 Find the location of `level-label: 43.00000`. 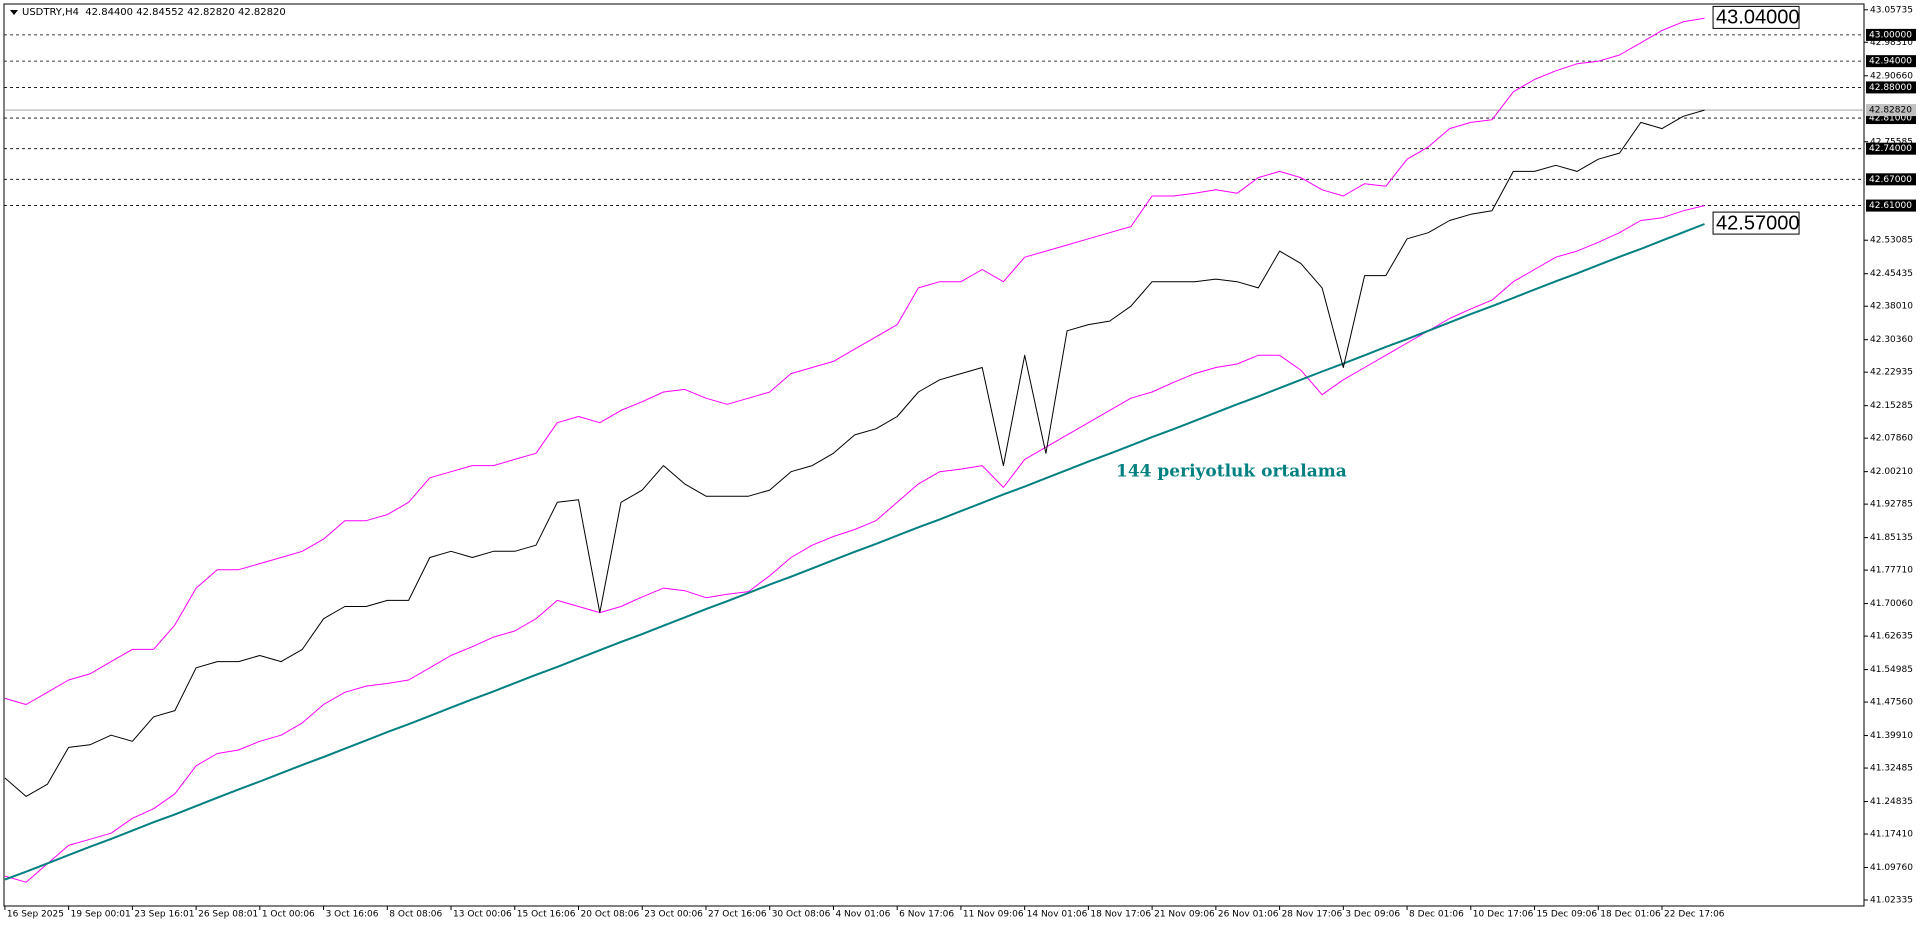

level-label: 43.00000 is located at coordinates (1890, 35).